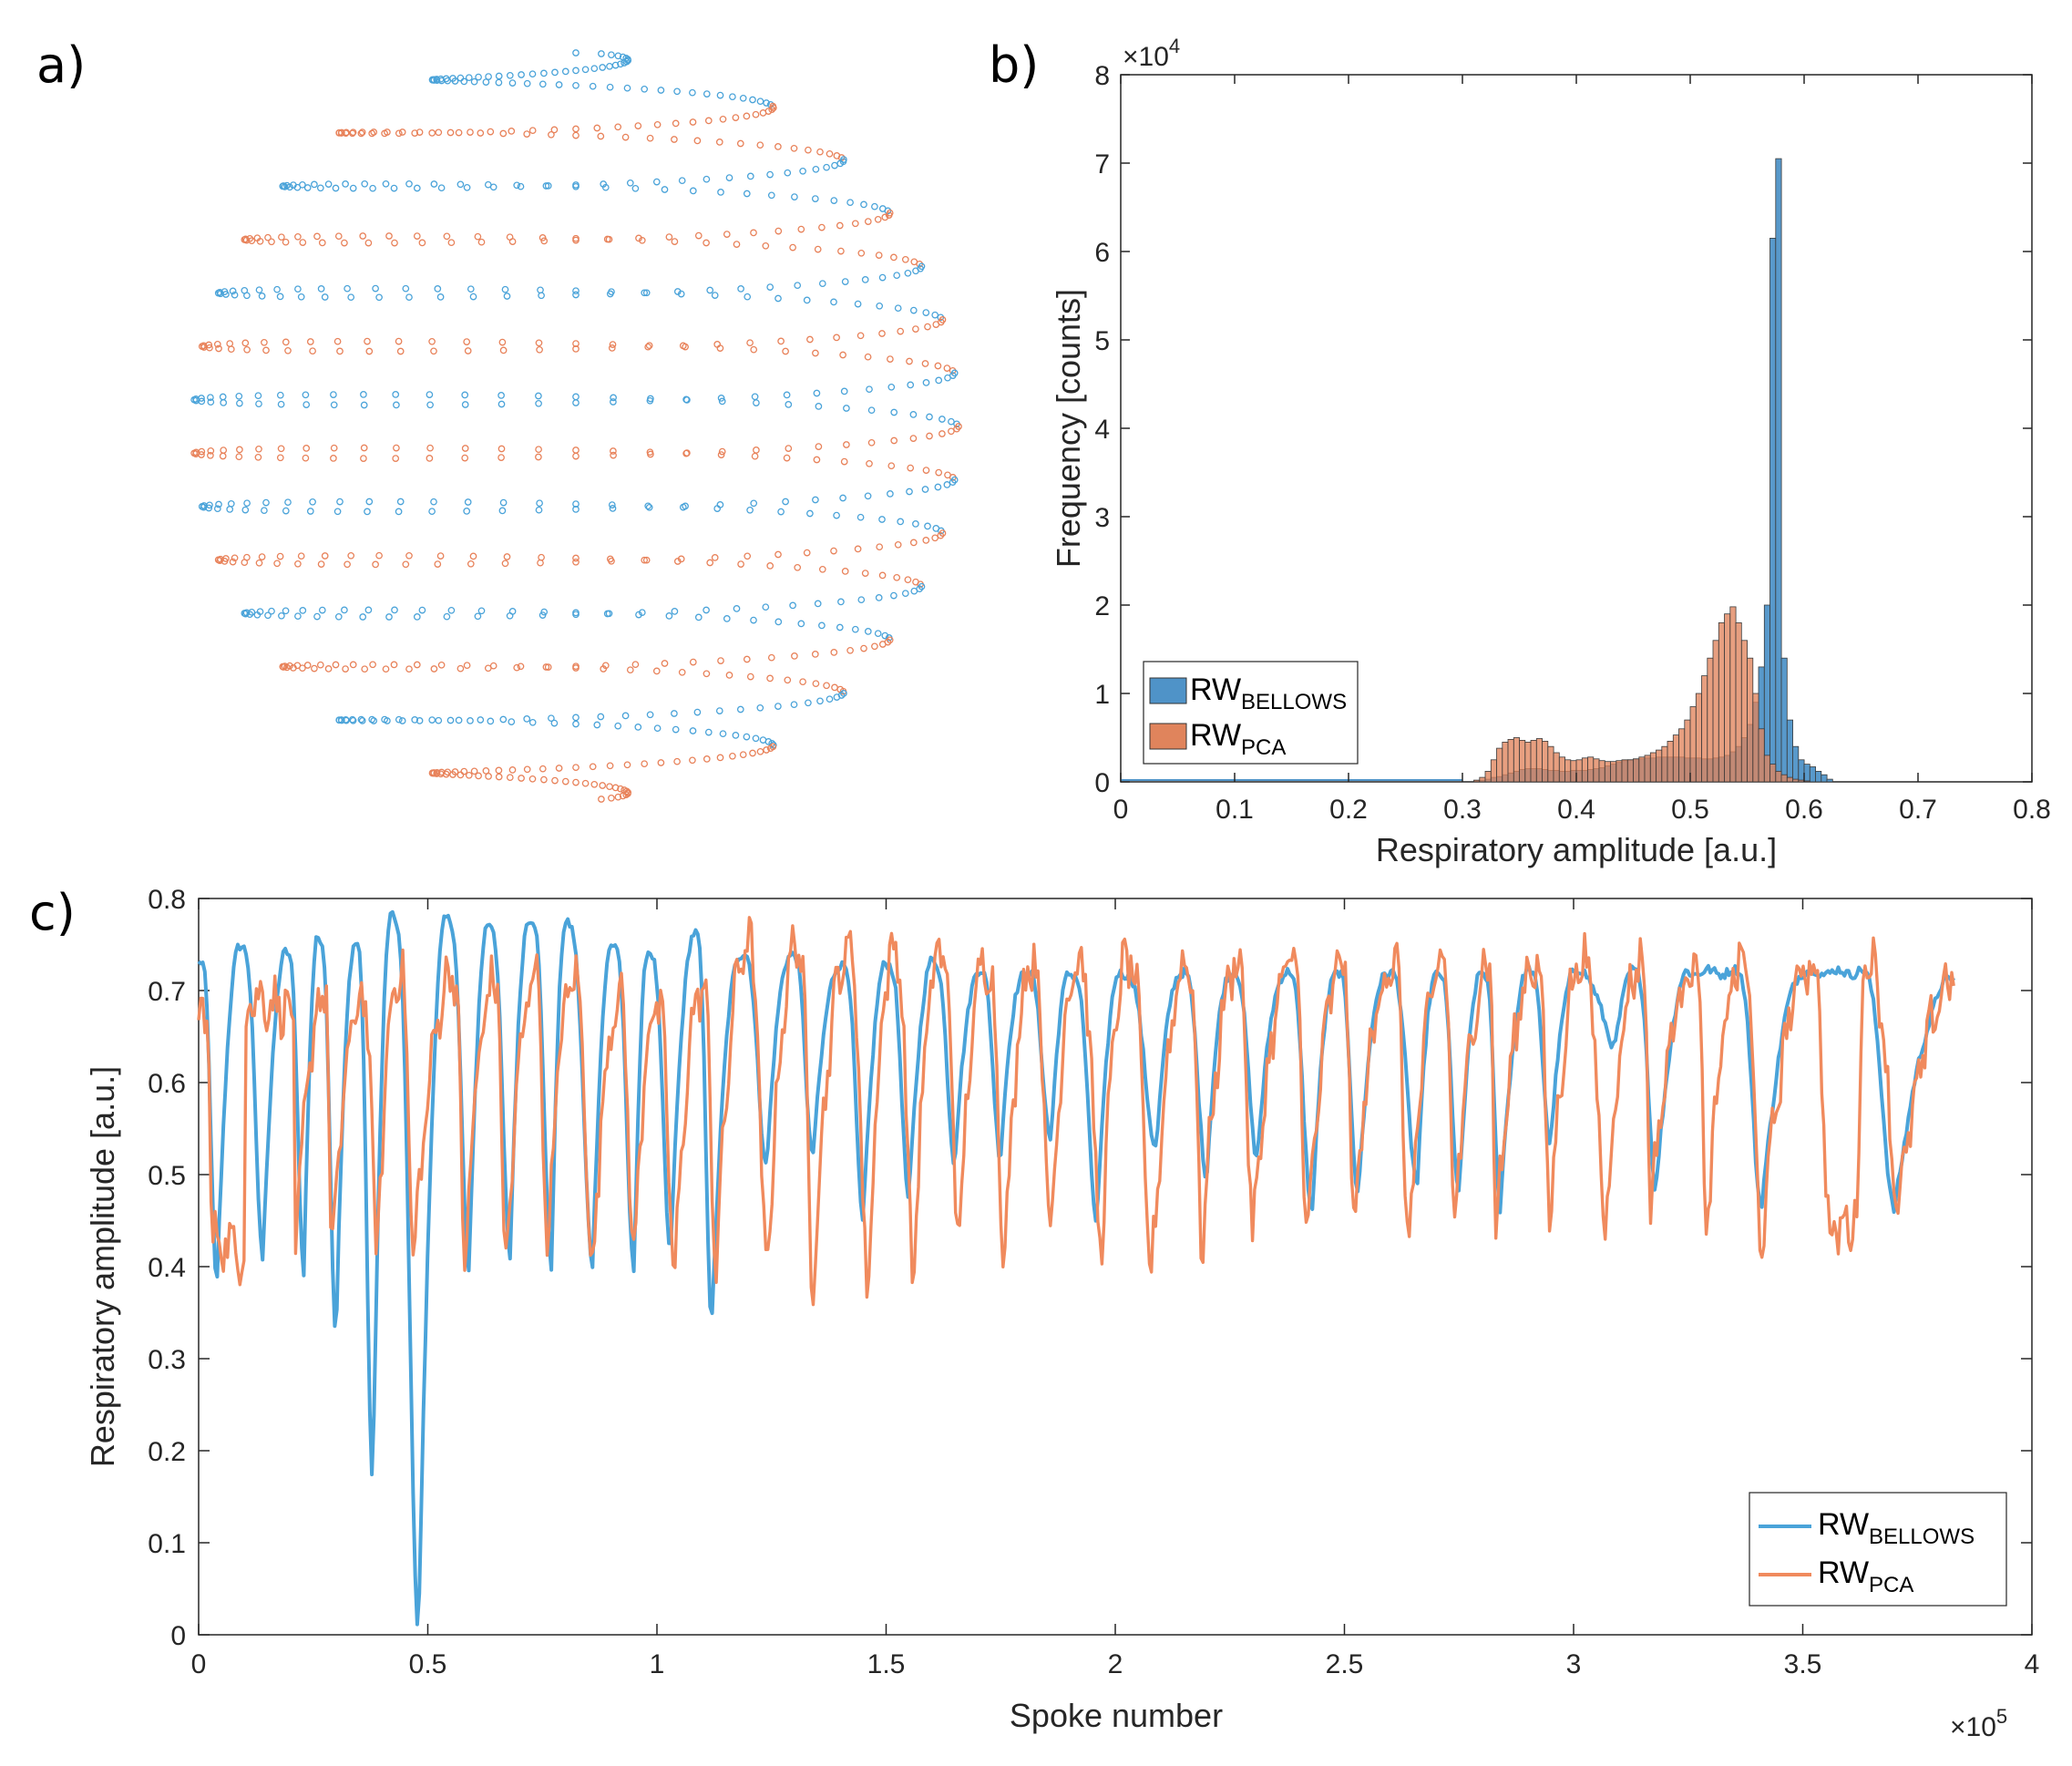 The height and width of the screenshot is (1766, 2072). What do you see at coordinates (2032, 1664) in the screenshot?
I see `x-tick-label: 4` at bounding box center [2032, 1664].